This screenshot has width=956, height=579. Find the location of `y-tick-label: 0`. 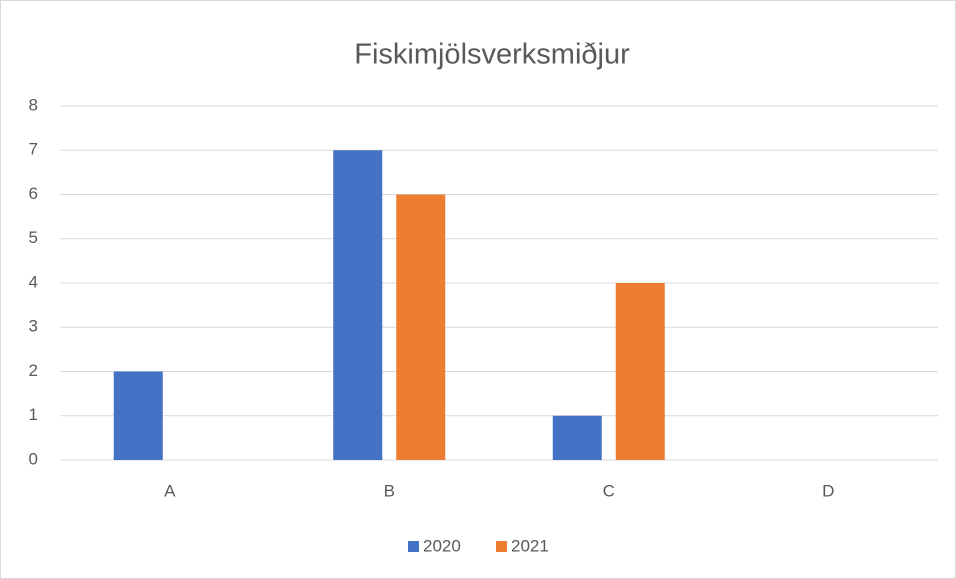

y-tick-label: 0 is located at coordinates (33, 458).